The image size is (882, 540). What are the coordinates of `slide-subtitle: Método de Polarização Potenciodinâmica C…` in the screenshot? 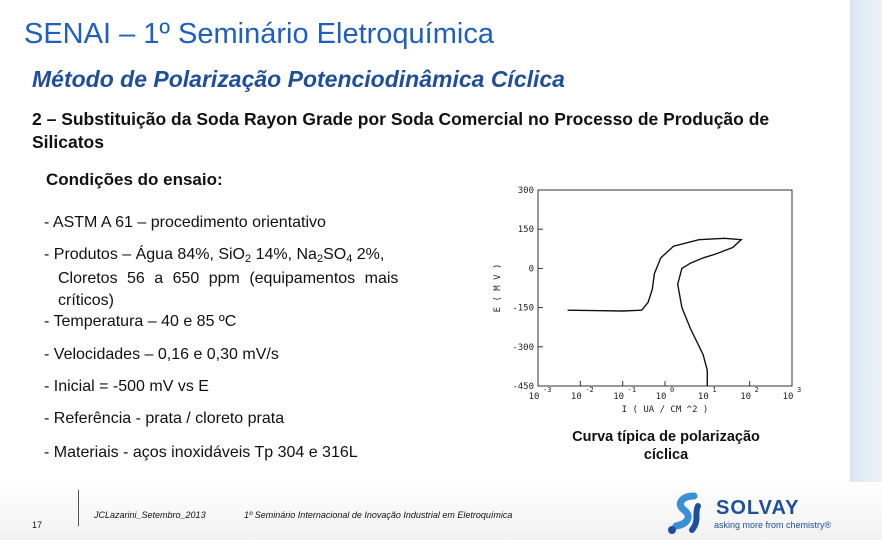 It's located at (298, 79).